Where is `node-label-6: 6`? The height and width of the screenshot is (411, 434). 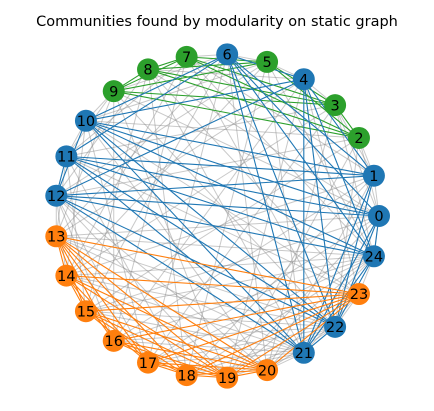 node-label-6: 6 is located at coordinates (227, 56).